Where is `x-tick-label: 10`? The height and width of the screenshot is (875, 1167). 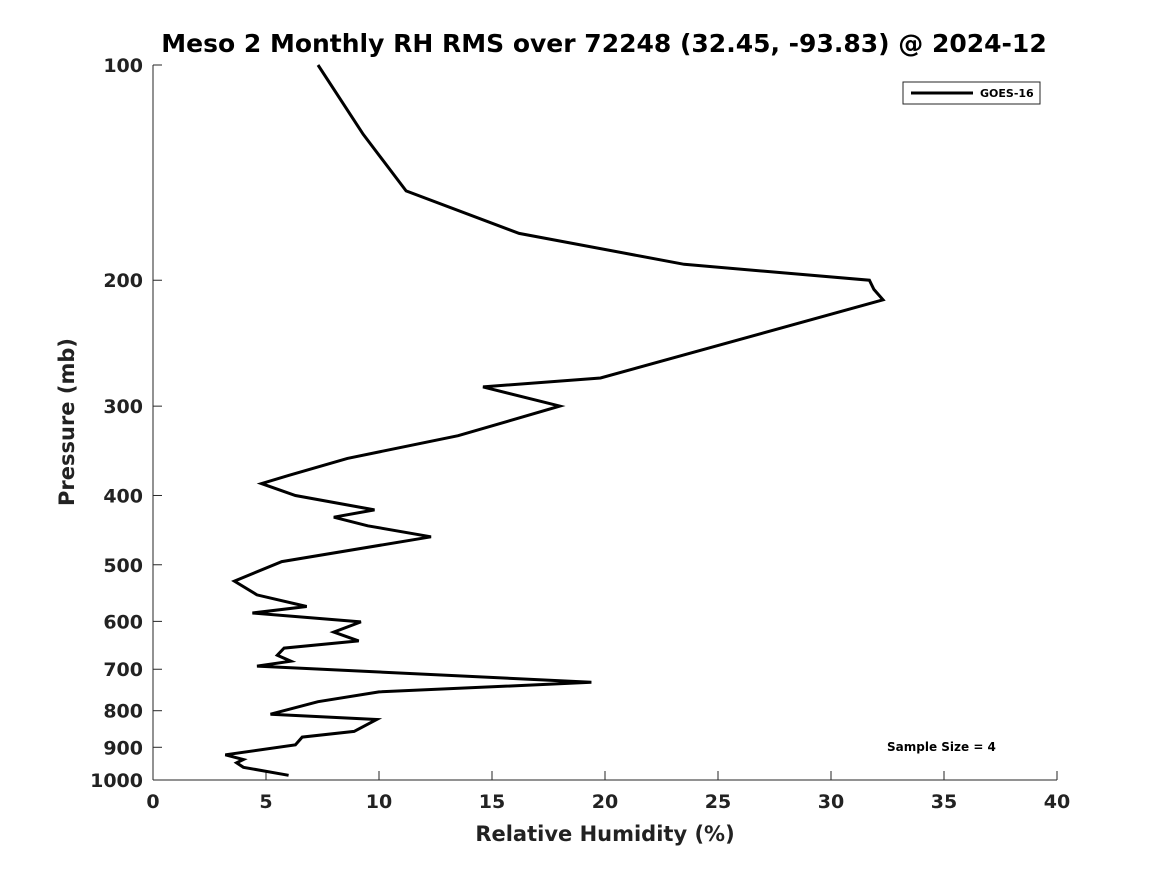
x-tick-label: 10 is located at coordinates (379, 802).